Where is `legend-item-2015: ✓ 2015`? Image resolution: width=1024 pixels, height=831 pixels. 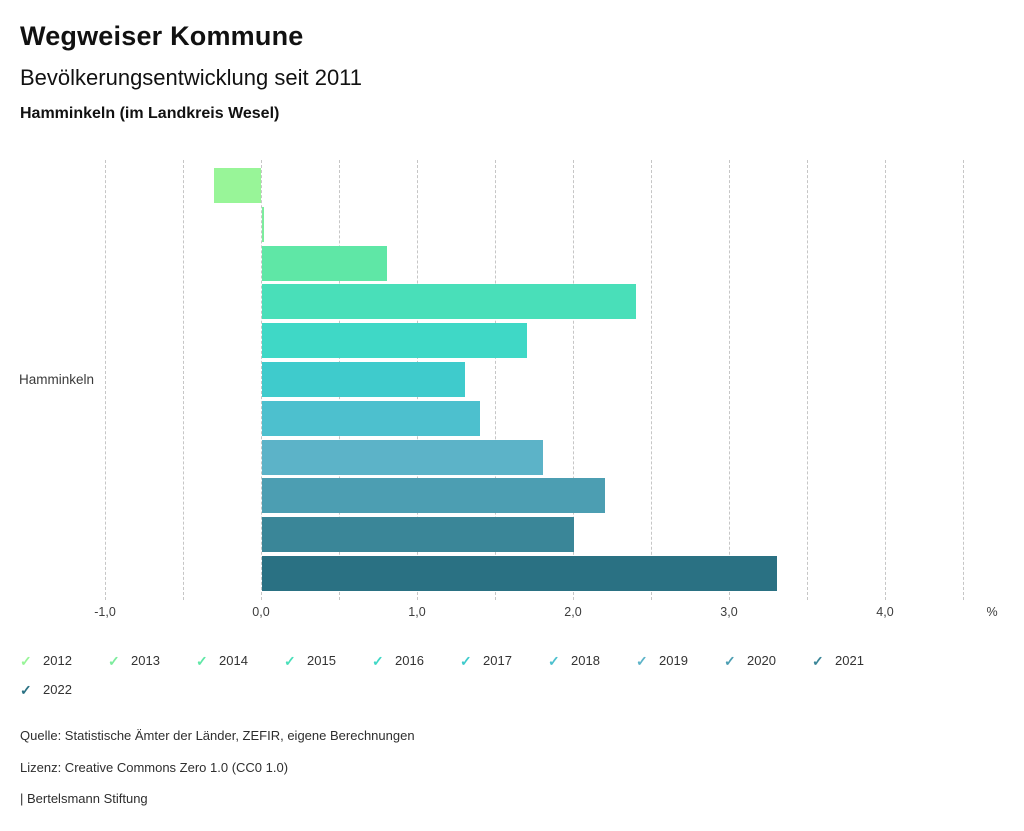
legend-item-2015: ✓ 2015 is located at coordinates (328, 660).